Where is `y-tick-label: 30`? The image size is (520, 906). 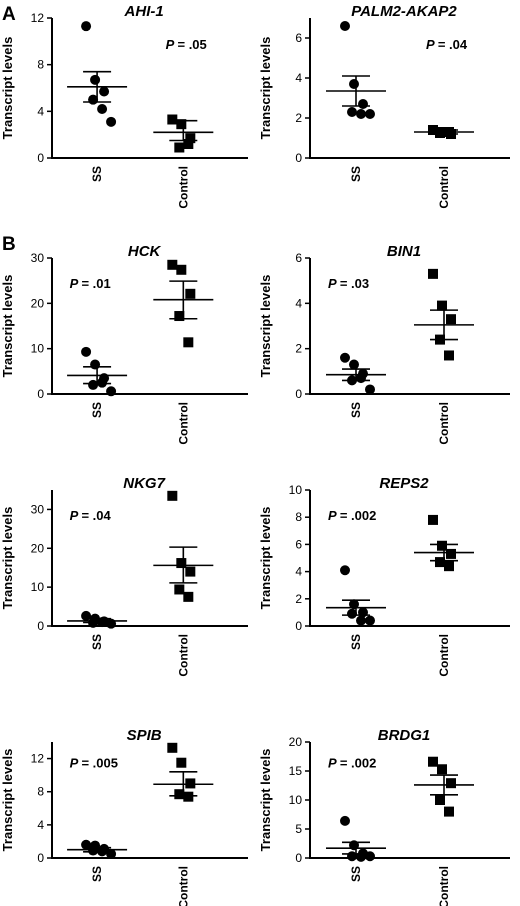 y-tick-label: 30 is located at coordinates (38, 509).